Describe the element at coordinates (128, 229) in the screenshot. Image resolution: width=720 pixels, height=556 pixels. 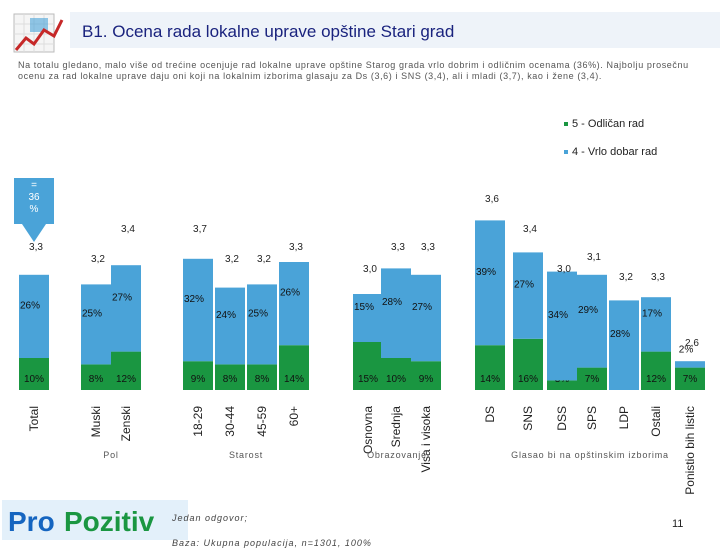
I see `average-label-2: 3,4` at that location.